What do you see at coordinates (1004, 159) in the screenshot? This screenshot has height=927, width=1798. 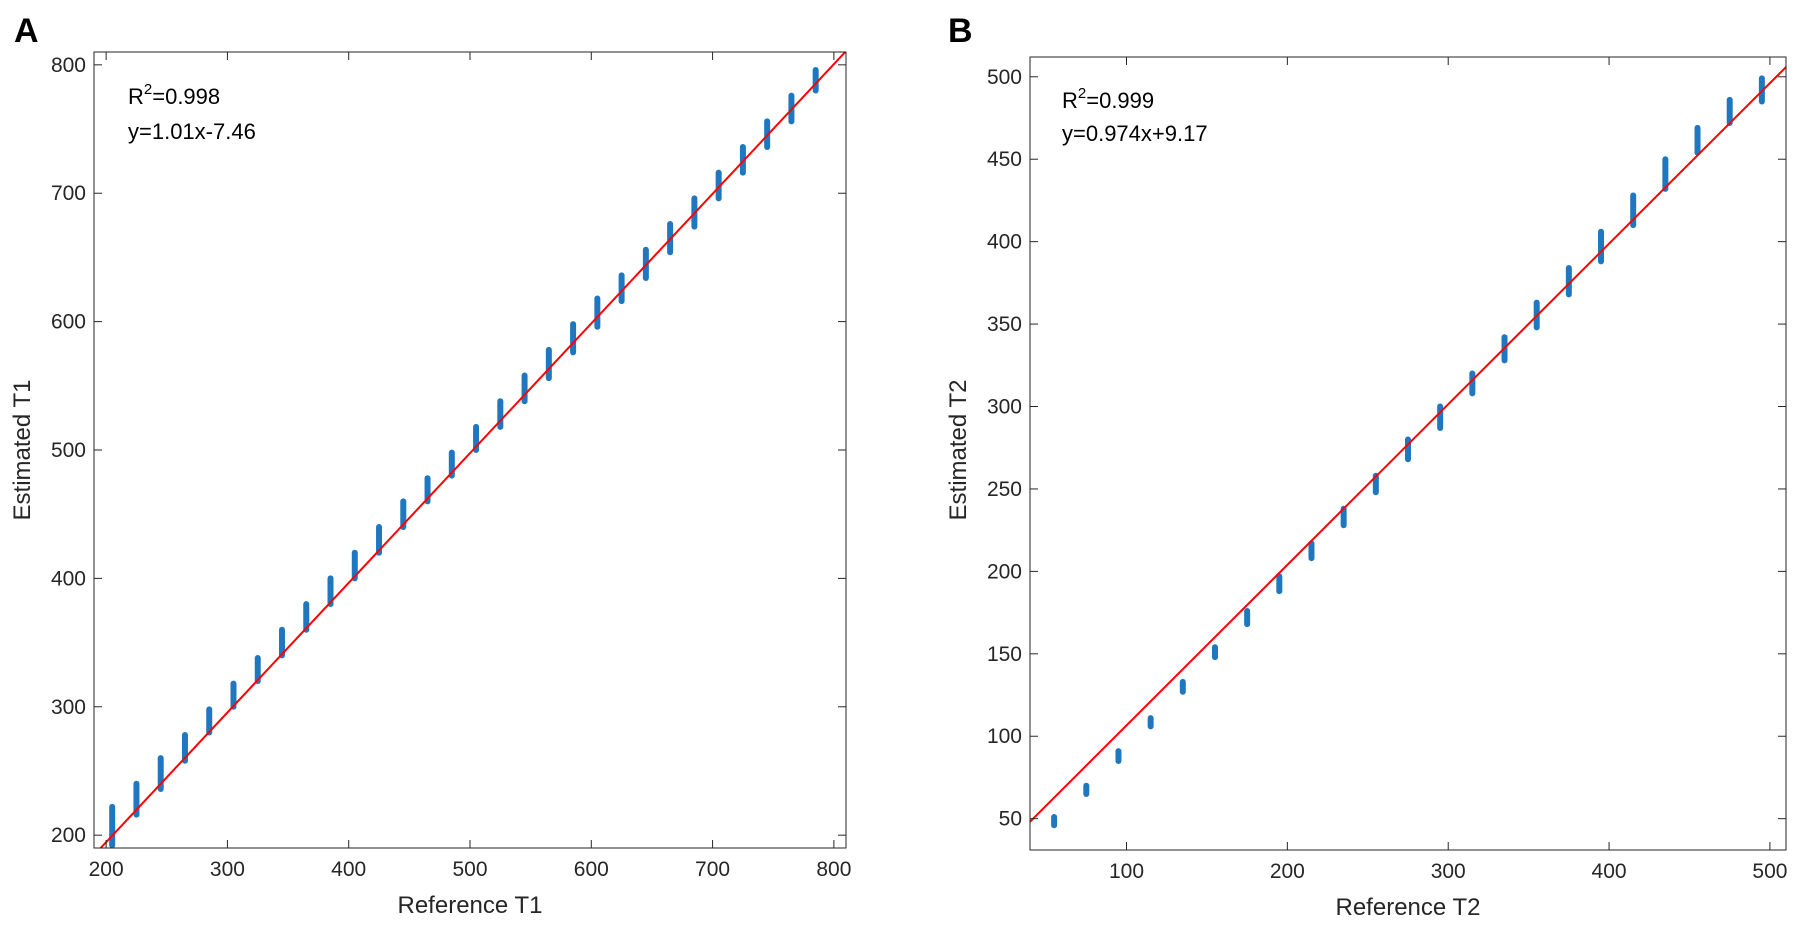 I see `y-tick-label-b-450: 450` at bounding box center [1004, 159].